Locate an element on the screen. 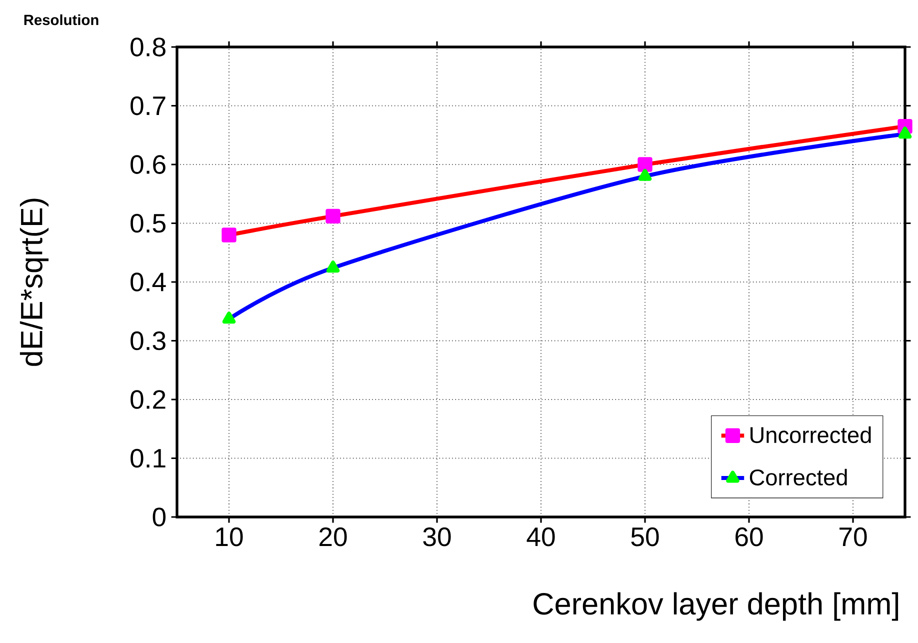  x-tick-label: 70 is located at coordinates (853, 536).